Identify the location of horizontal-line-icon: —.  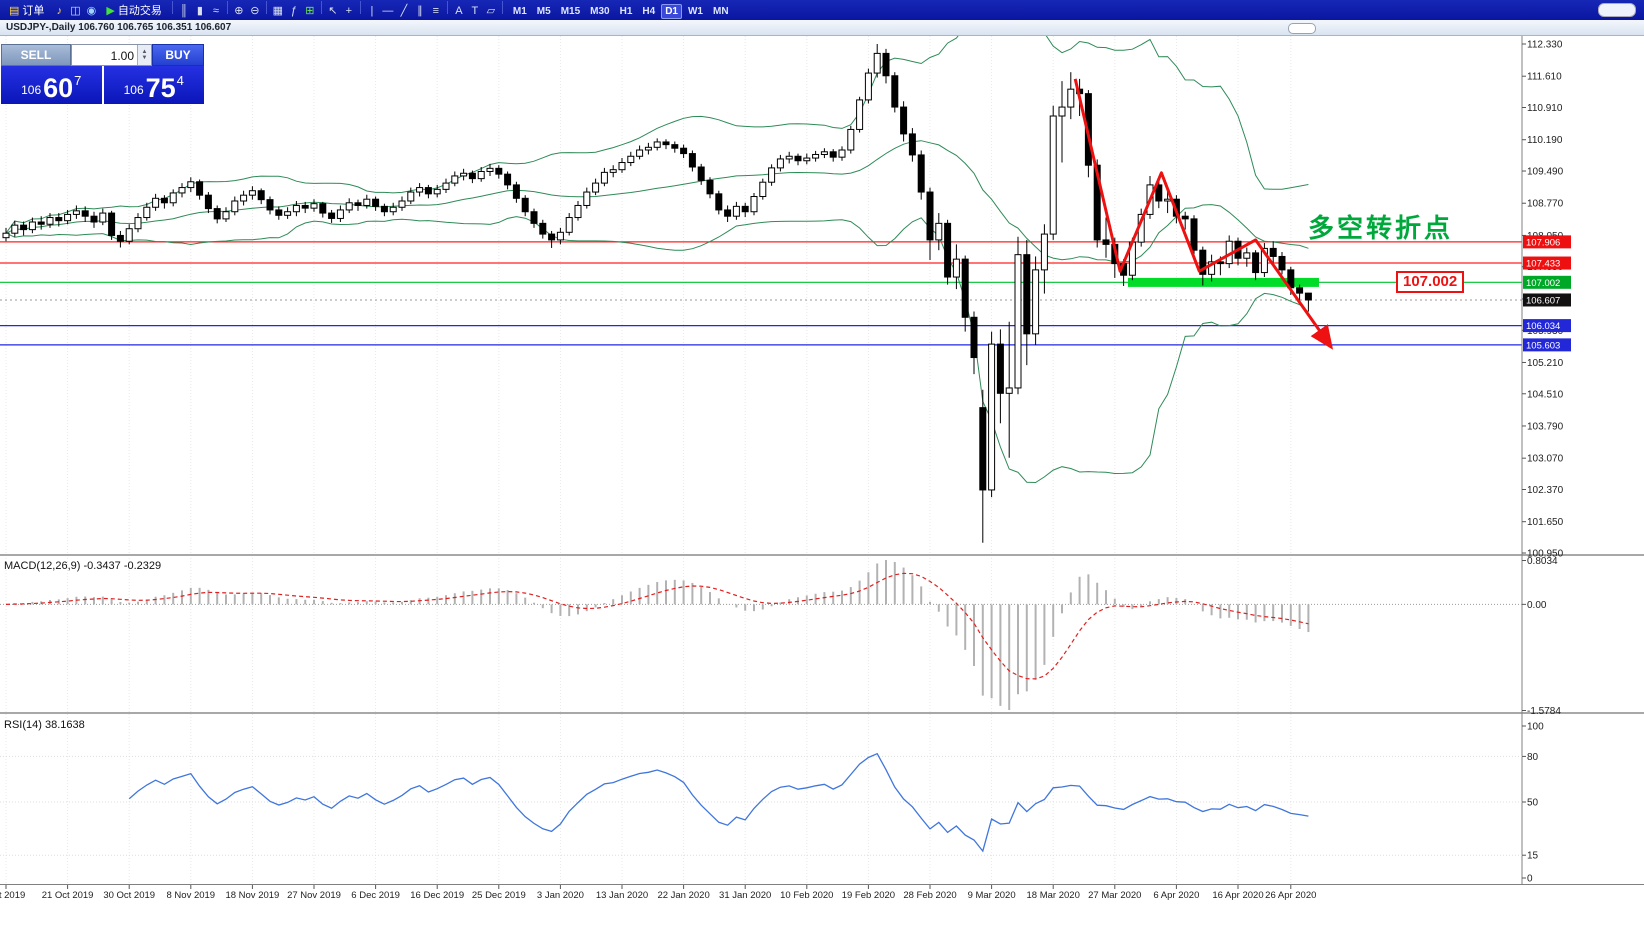
(388, 10).